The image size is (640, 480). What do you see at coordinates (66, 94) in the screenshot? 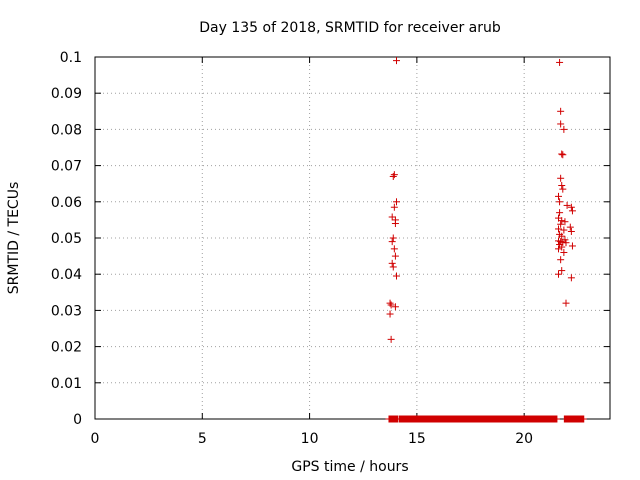
I see `y-tick-label: 0.09` at bounding box center [66, 94].